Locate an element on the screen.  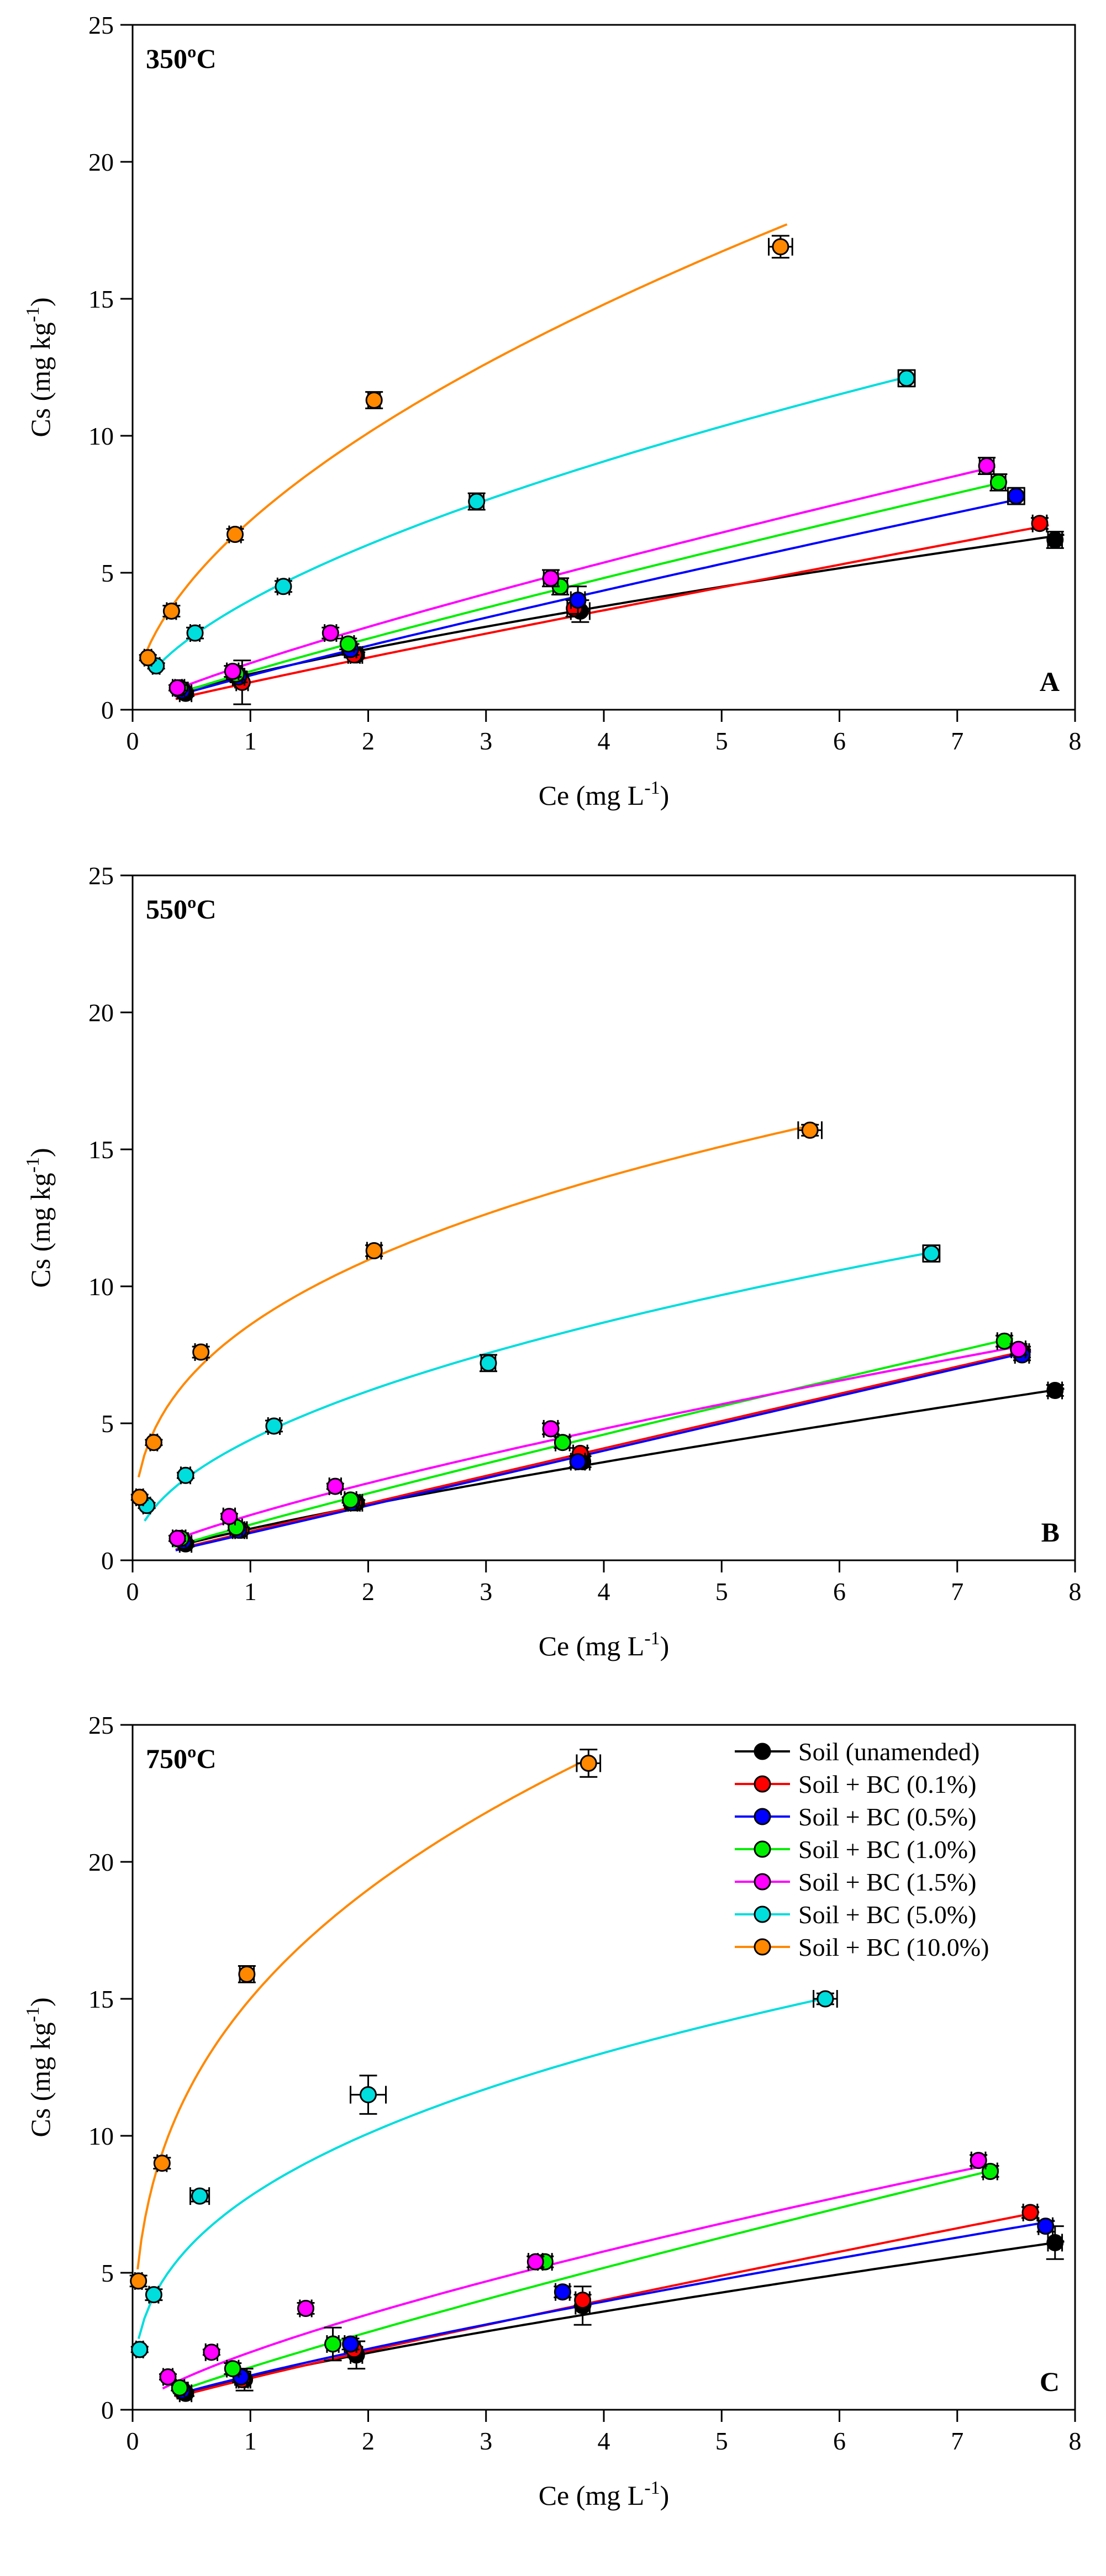
panel-letter: B is located at coordinates (1050, 1532).